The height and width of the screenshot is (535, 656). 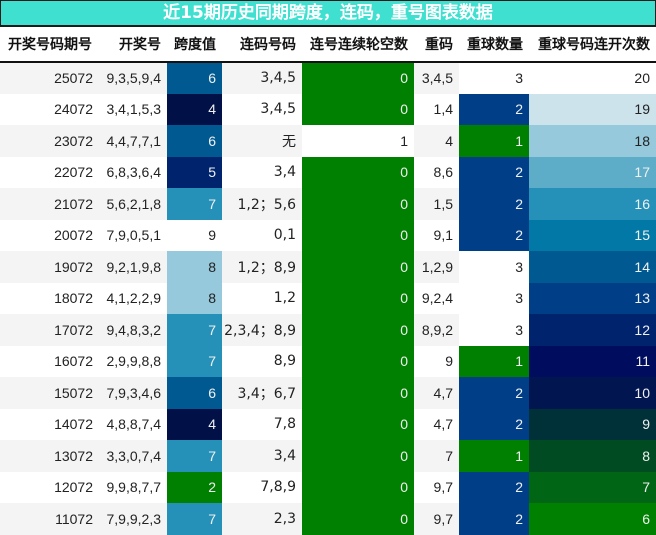 What do you see at coordinates (262, 487) in the screenshot?
I see `cell-consecutive: 7,8,9` at bounding box center [262, 487].